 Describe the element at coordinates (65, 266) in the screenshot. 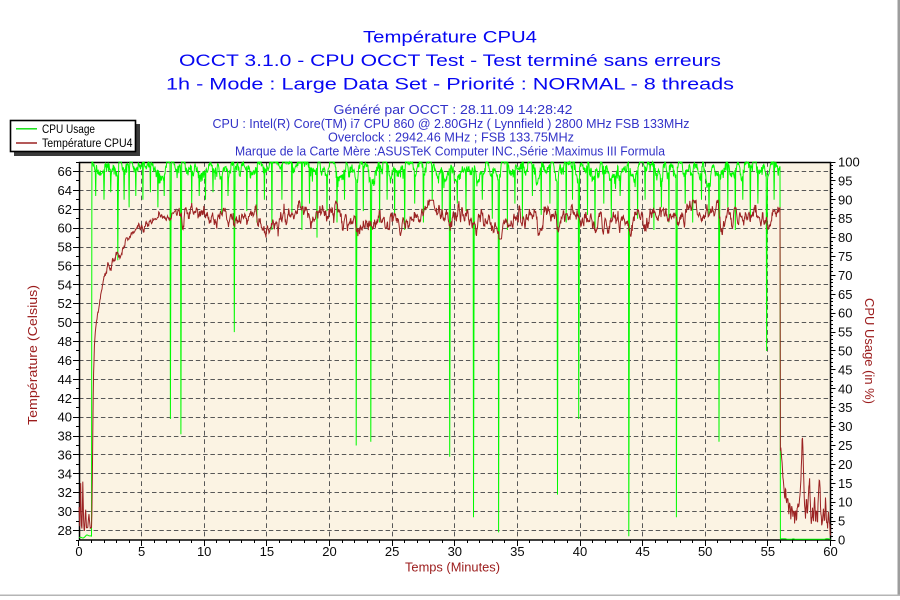

I see `svg-text: 56` at that location.